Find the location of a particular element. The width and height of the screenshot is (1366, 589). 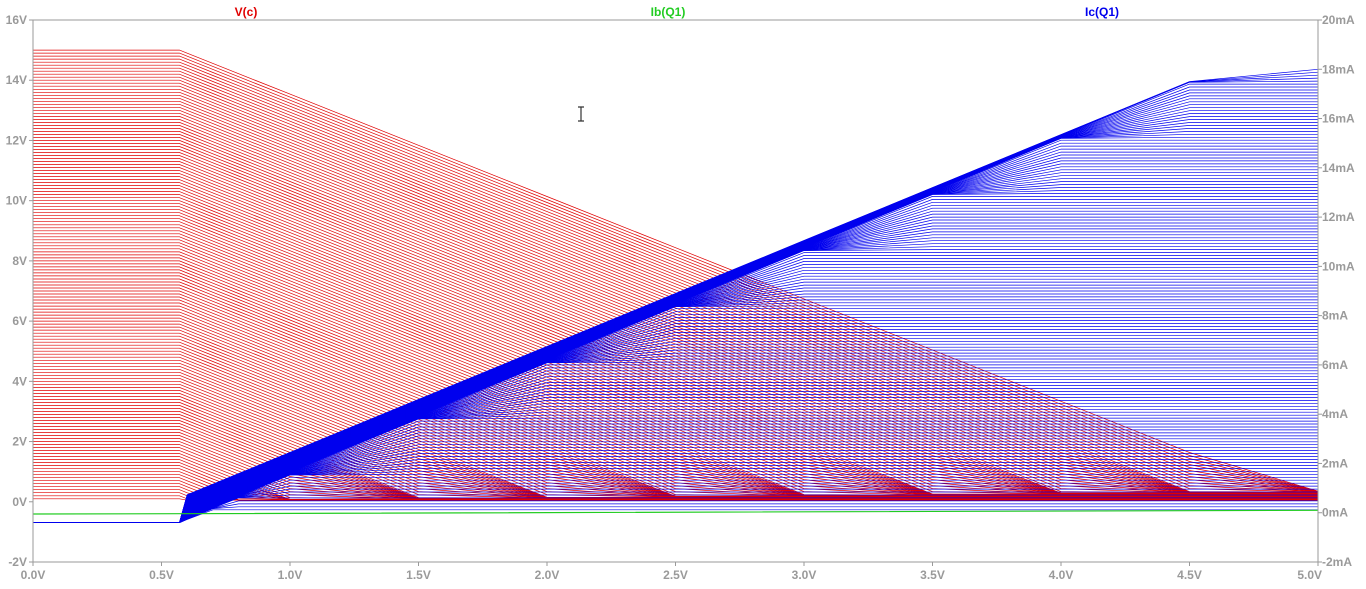

x-tick-label: 4.0V is located at coordinates (1061, 575).